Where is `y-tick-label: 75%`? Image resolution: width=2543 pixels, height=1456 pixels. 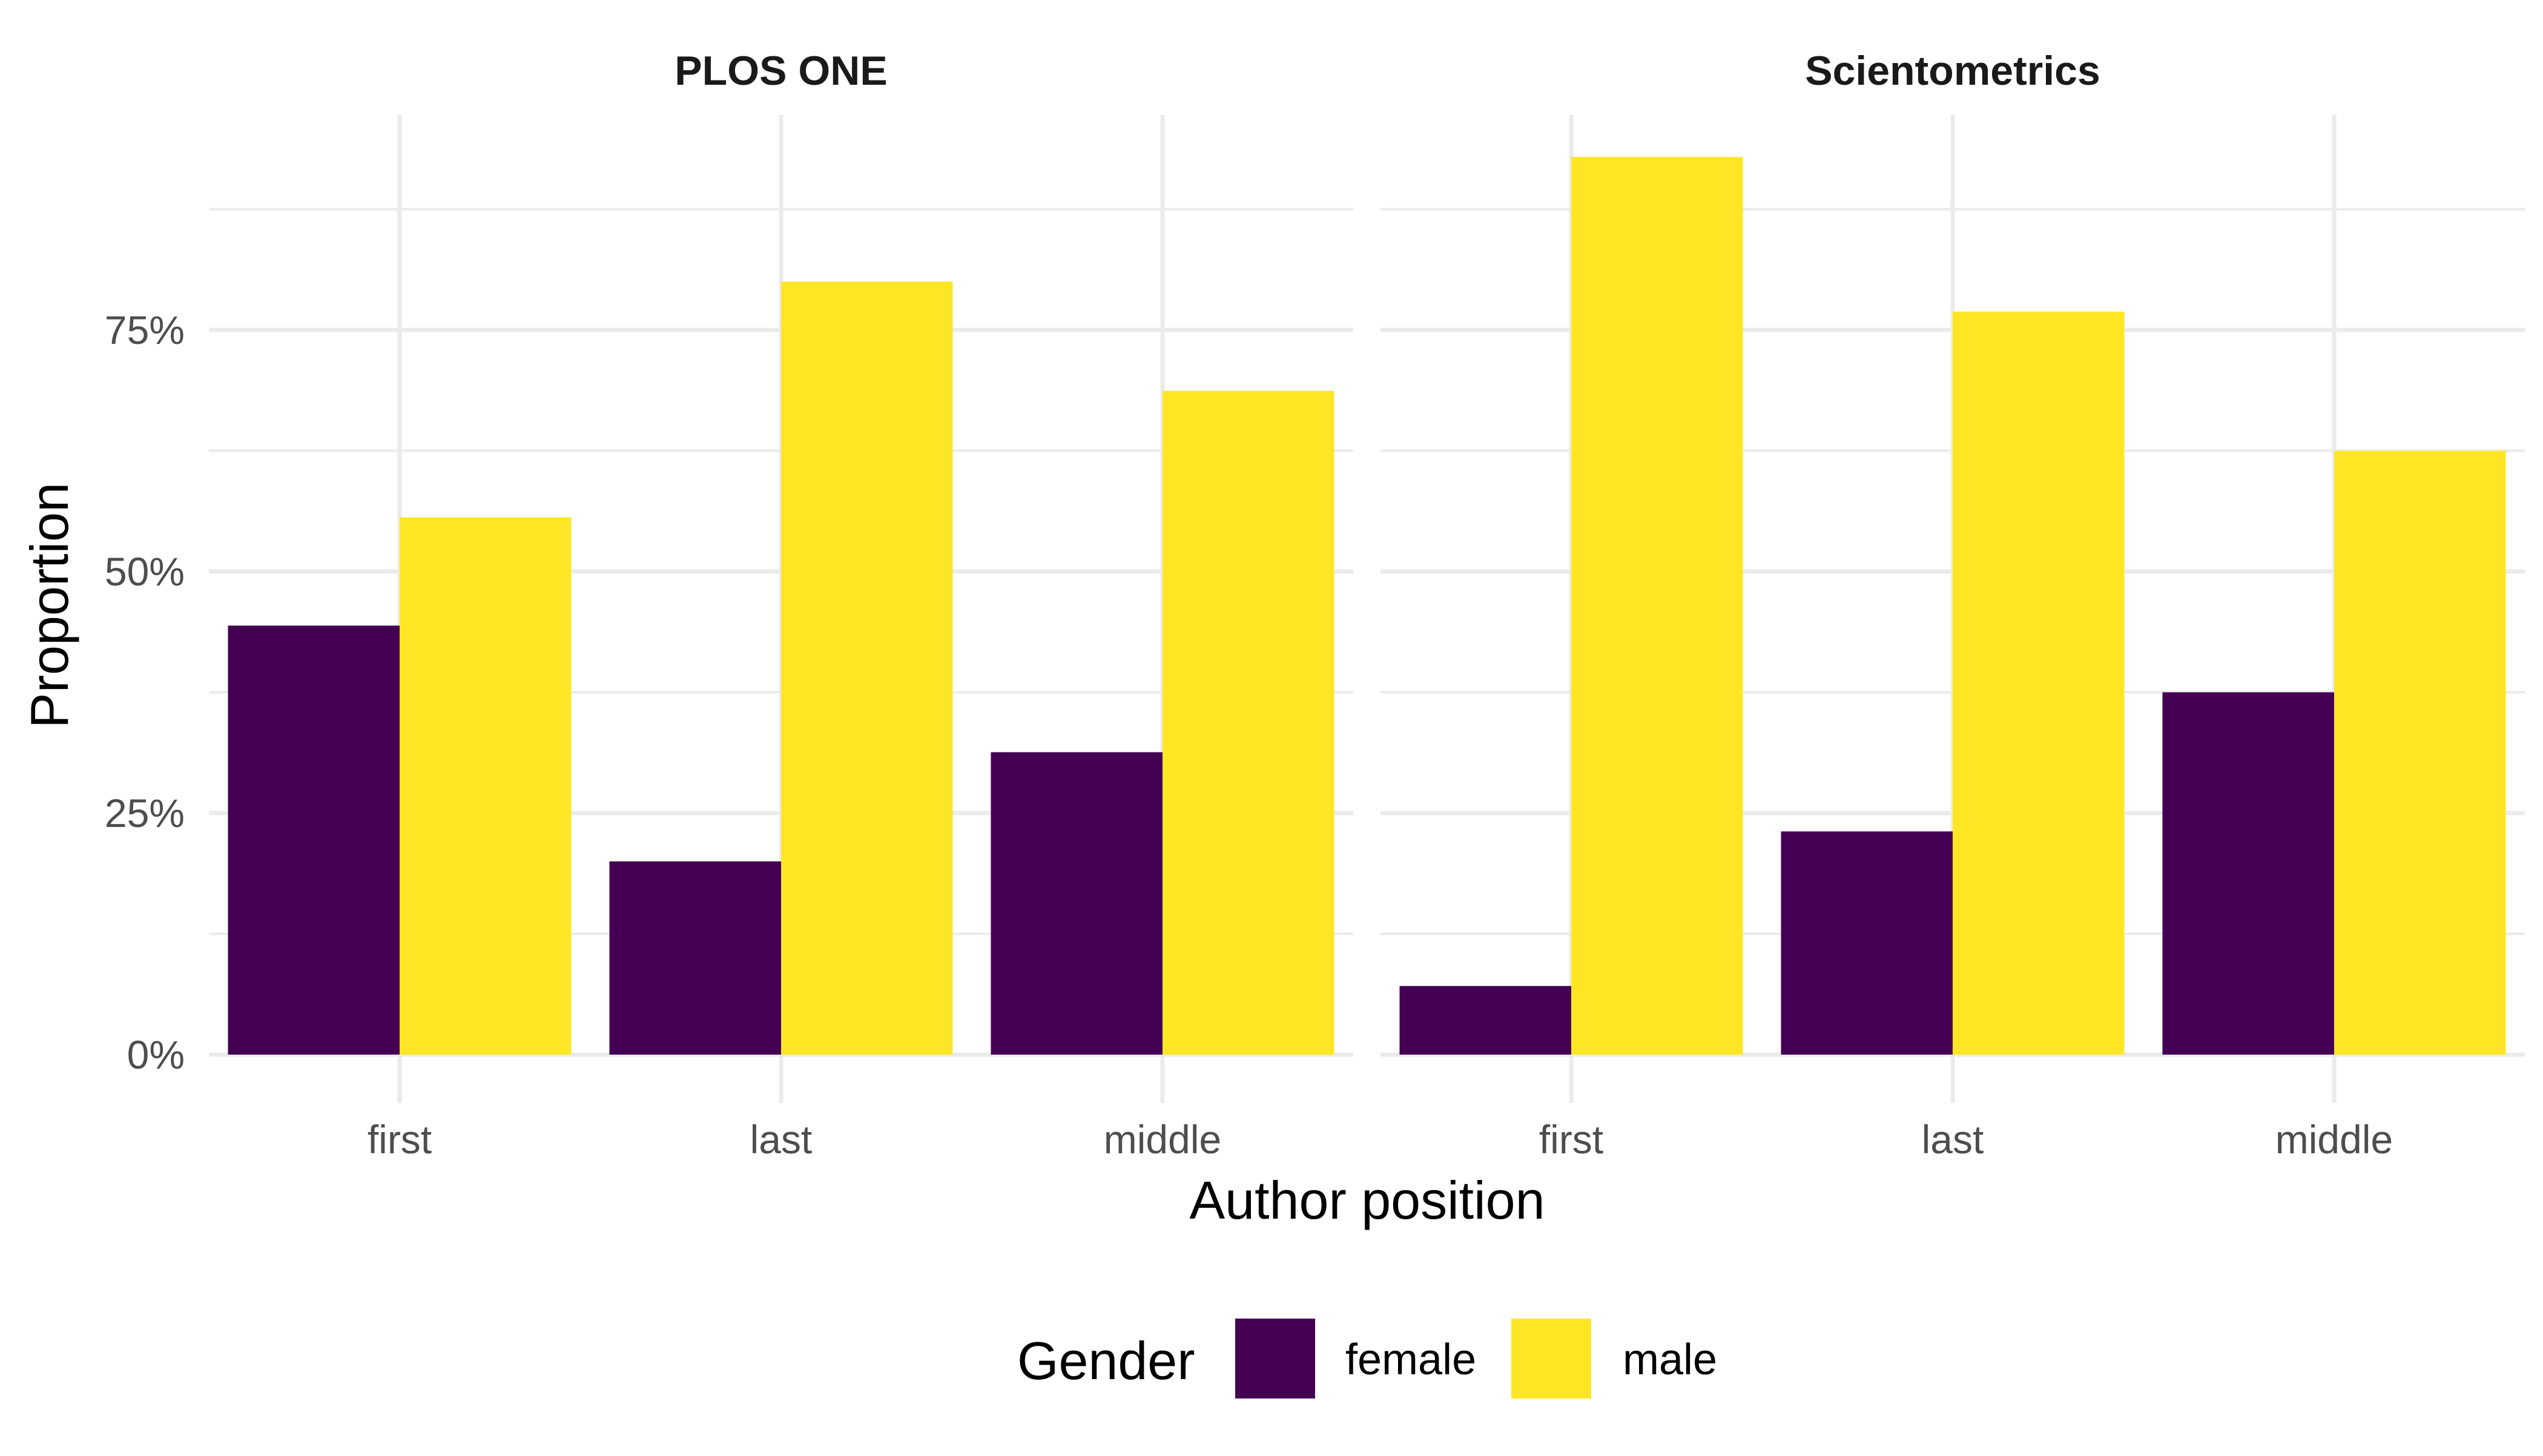
y-tick-label: 75% is located at coordinates (145, 330).